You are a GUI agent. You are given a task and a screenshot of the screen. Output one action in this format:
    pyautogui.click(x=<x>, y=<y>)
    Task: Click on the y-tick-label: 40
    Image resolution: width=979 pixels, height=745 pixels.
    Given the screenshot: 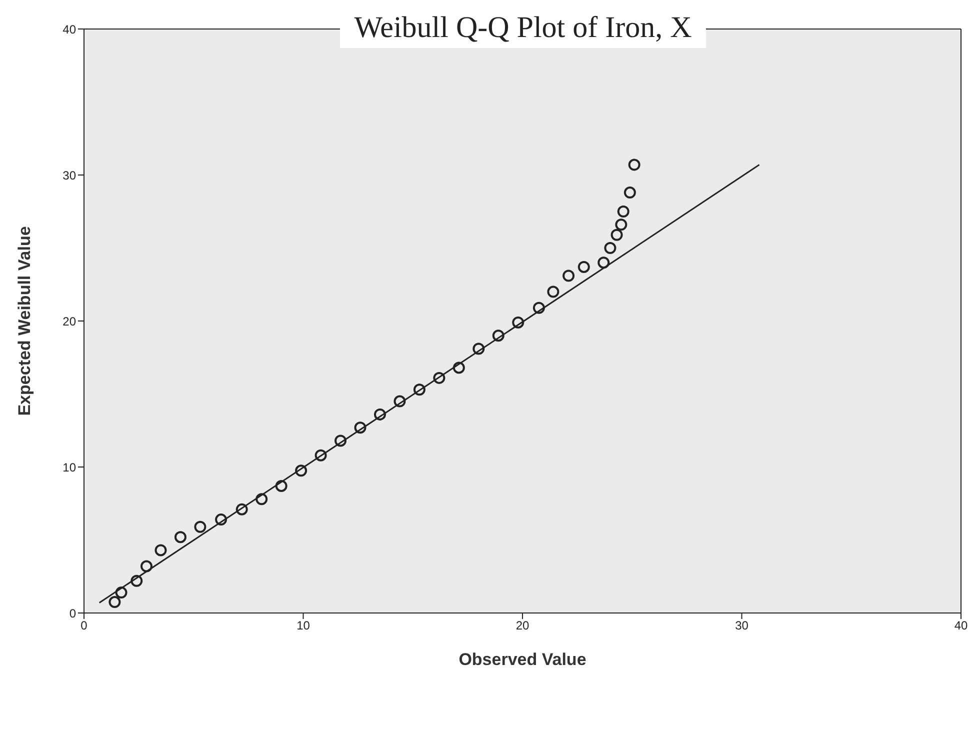 What is the action you would take?
    pyautogui.click(x=69, y=29)
    